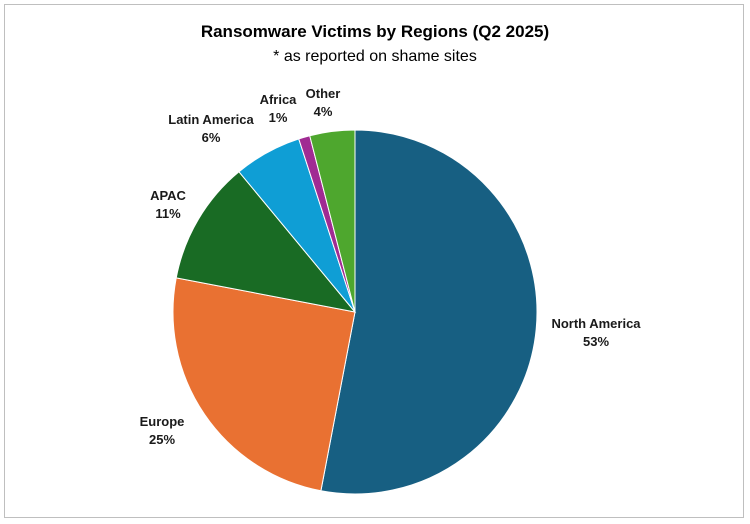  Describe the element at coordinates (279, 99) in the screenshot. I see `slice-label-africa: Africa` at that location.